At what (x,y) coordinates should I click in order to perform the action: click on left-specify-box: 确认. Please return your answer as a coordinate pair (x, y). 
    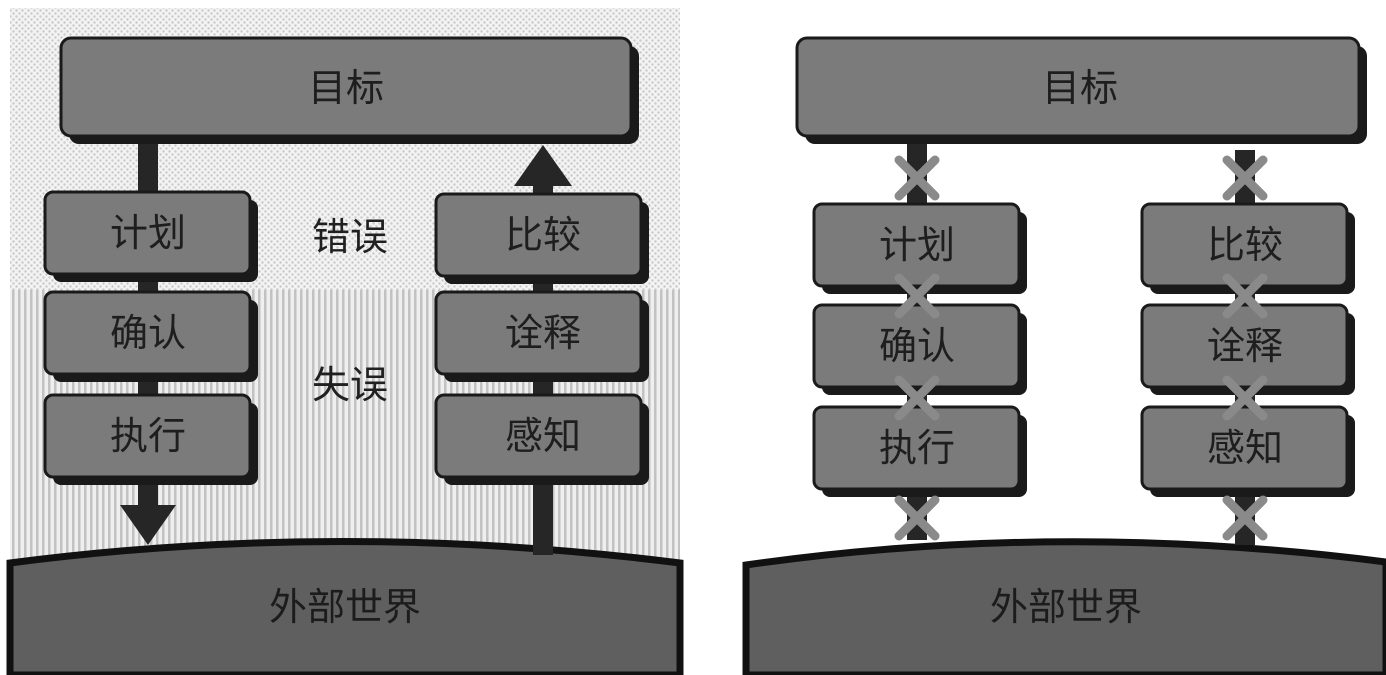
    Looking at the image, I should click on (150, 336).